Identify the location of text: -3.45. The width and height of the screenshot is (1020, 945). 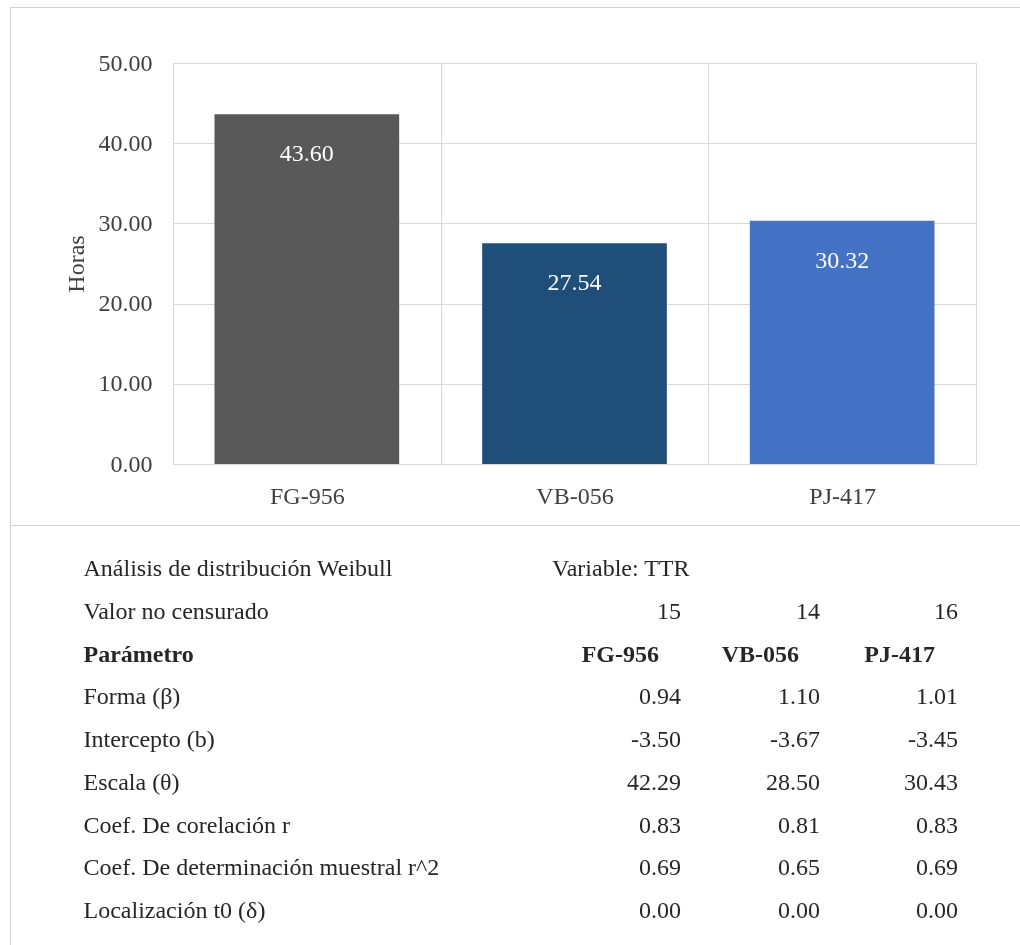
(933, 739).